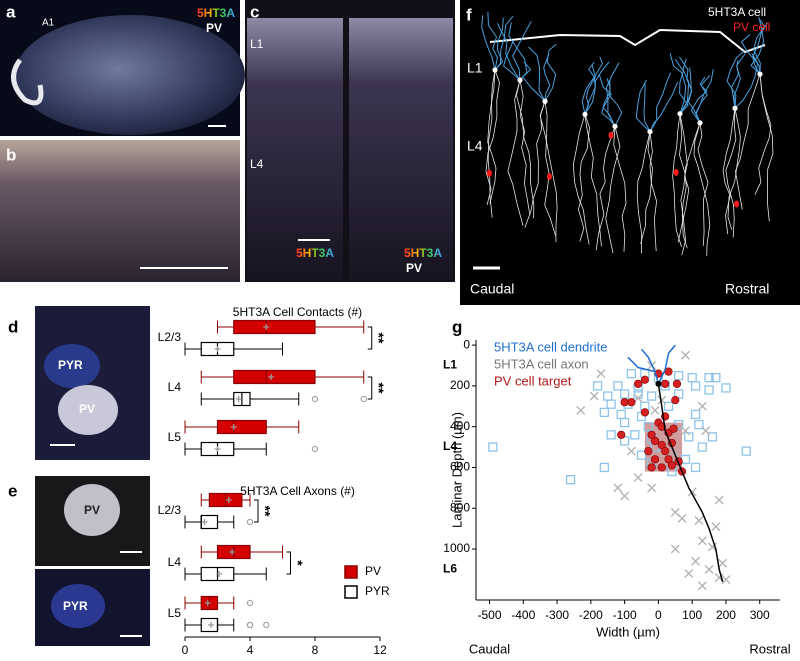  What do you see at coordinates (351, 572) in the screenshot?
I see `legend-swatch` at bounding box center [351, 572].